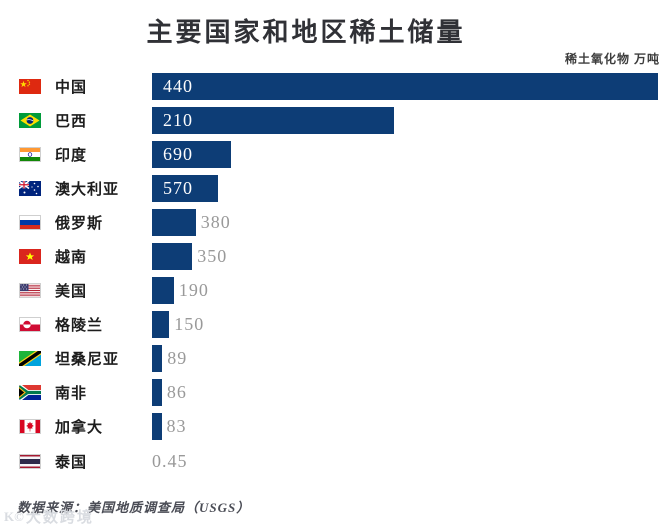 The height and width of the screenshot is (531, 668). Describe the element at coordinates (177, 358) in the screenshot. I see `value-label: 89` at that location.